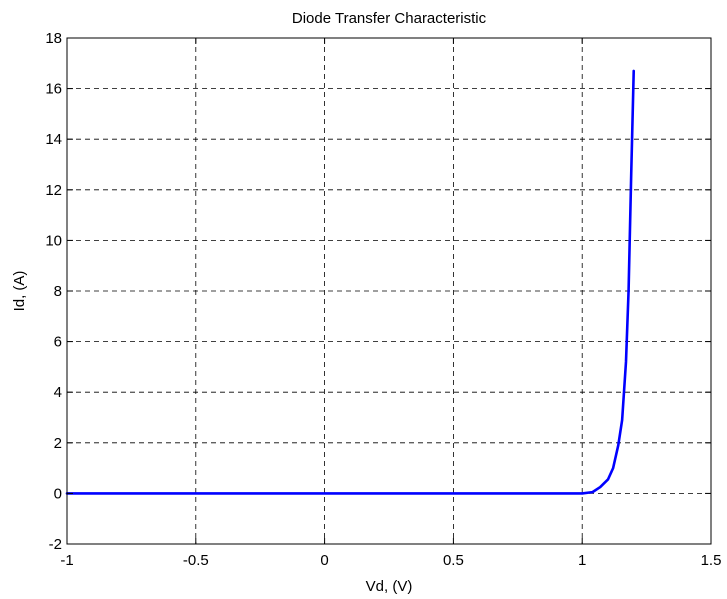 The width and height of the screenshot is (727, 599). Describe the element at coordinates (58, 493) in the screenshot. I see `y-tick-label: 0` at that location.